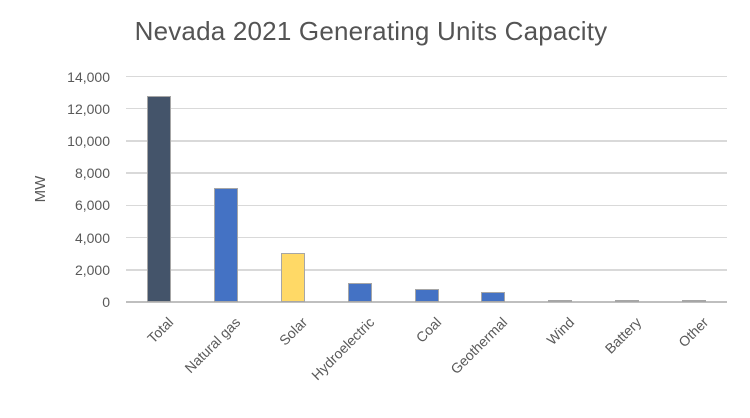 This screenshot has height=418, width=750. I want to click on x-tick-label-other: Other, so click(692, 332).